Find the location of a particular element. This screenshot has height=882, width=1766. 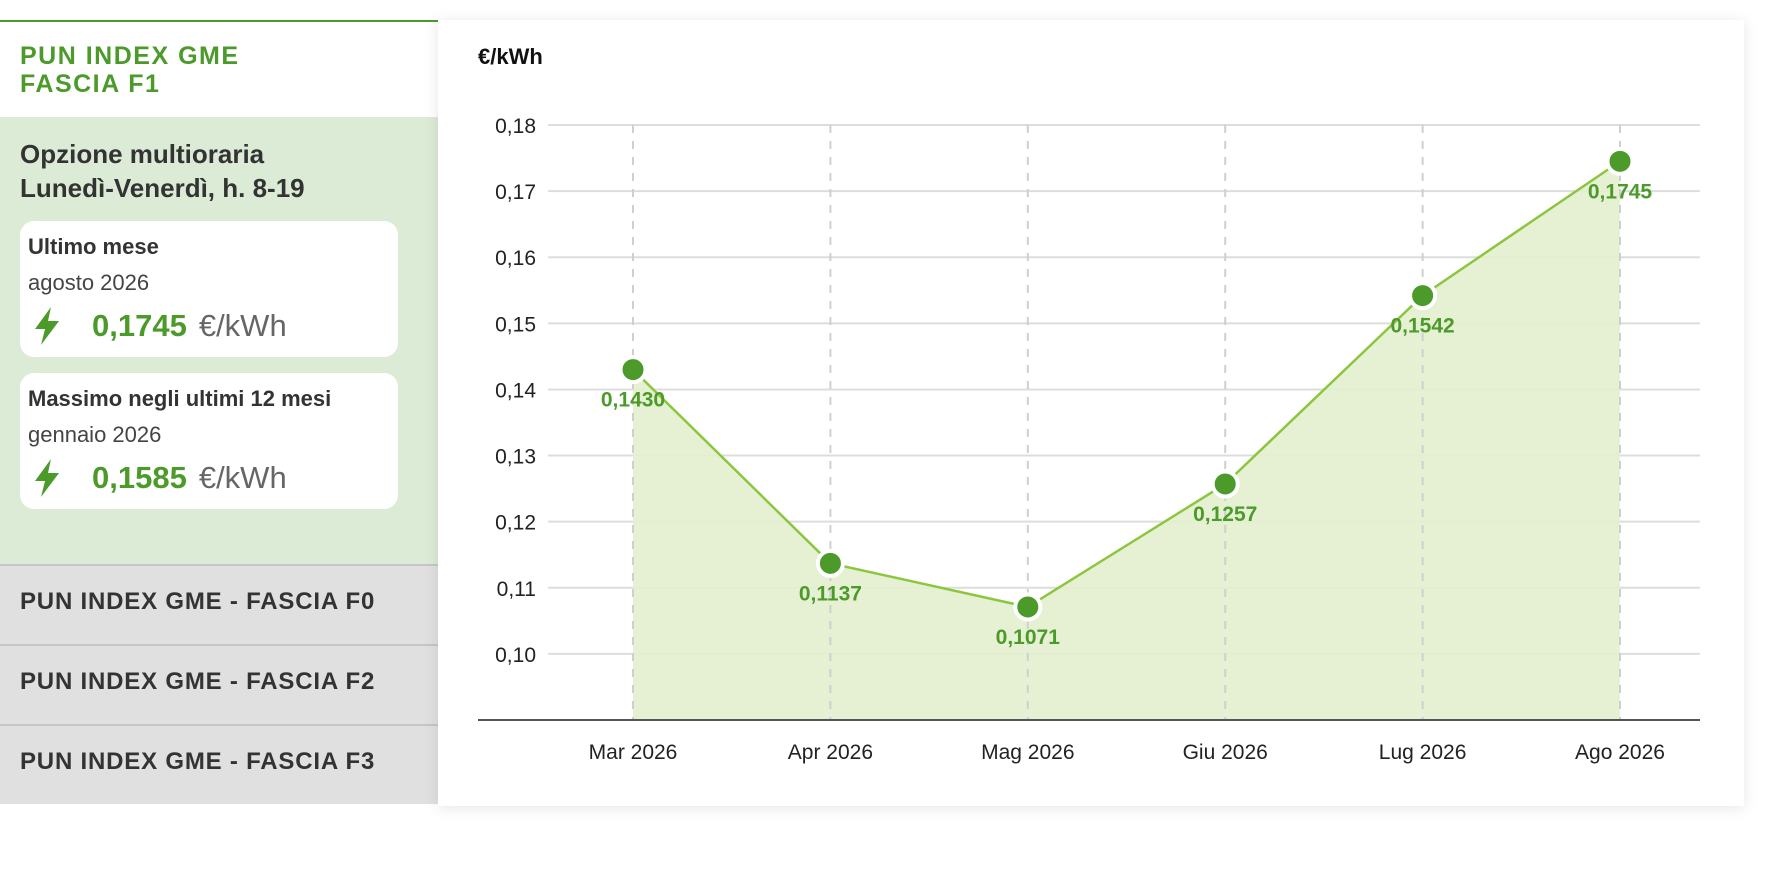

y-tick-label: 0,15 is located at coordinates (515, 324).